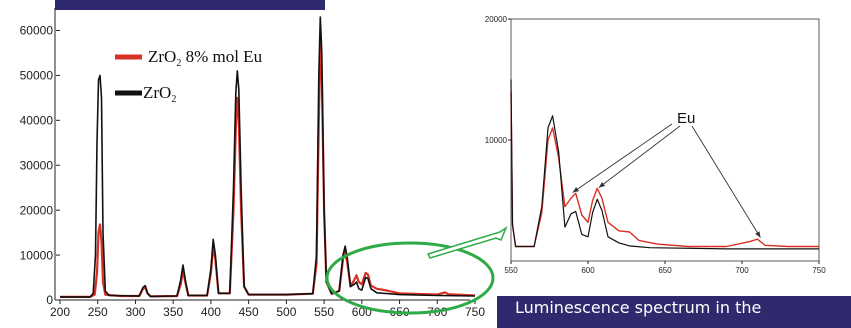  I want to click on y-tick-label: 60000, so click(37, 31).